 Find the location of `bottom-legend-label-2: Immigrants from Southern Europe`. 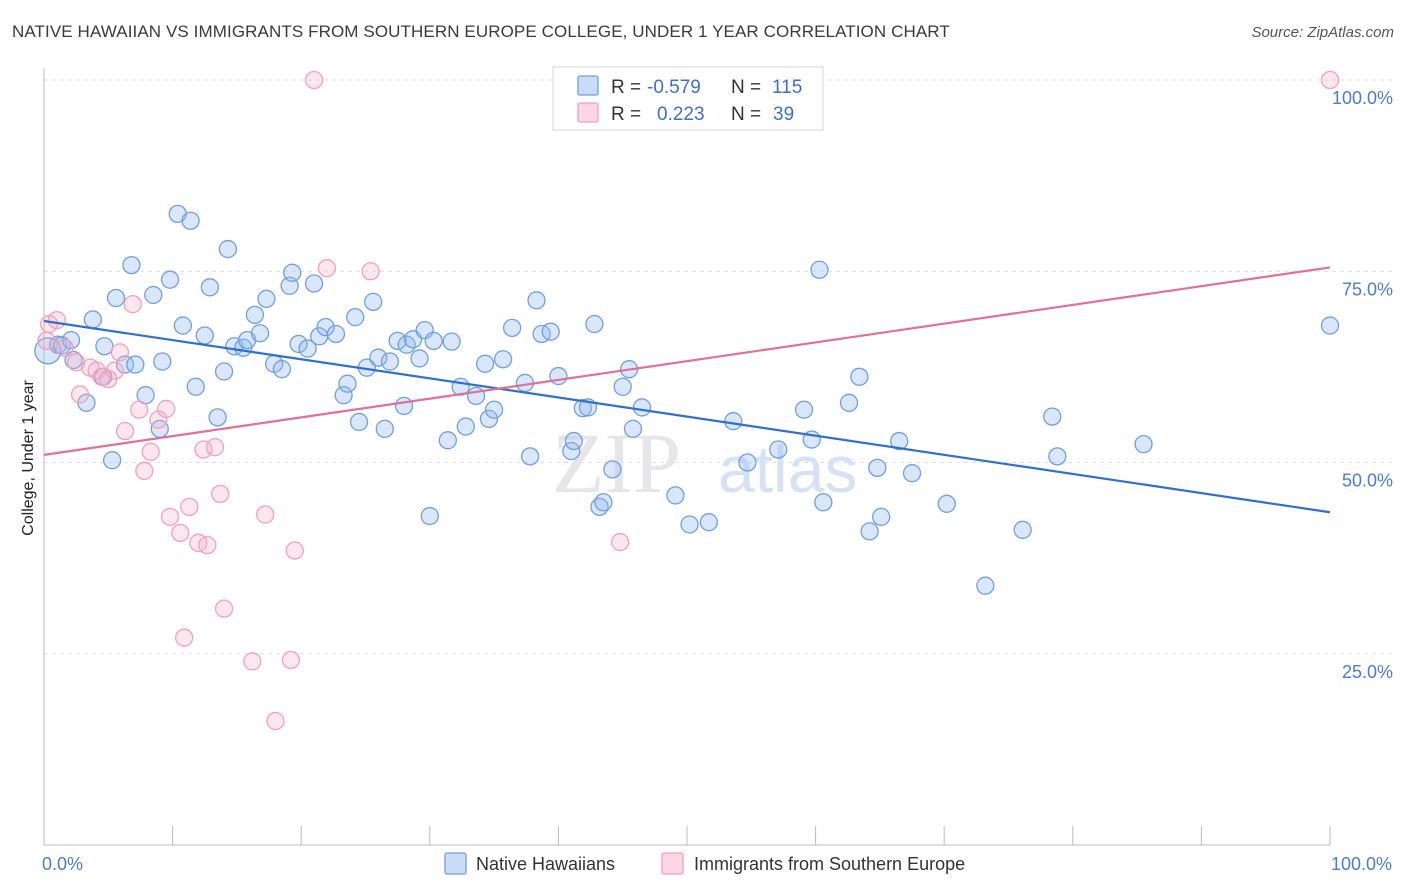

bottom-legend-label-2: Immigrants from Southern Europe is located at coordinates (829, 864).